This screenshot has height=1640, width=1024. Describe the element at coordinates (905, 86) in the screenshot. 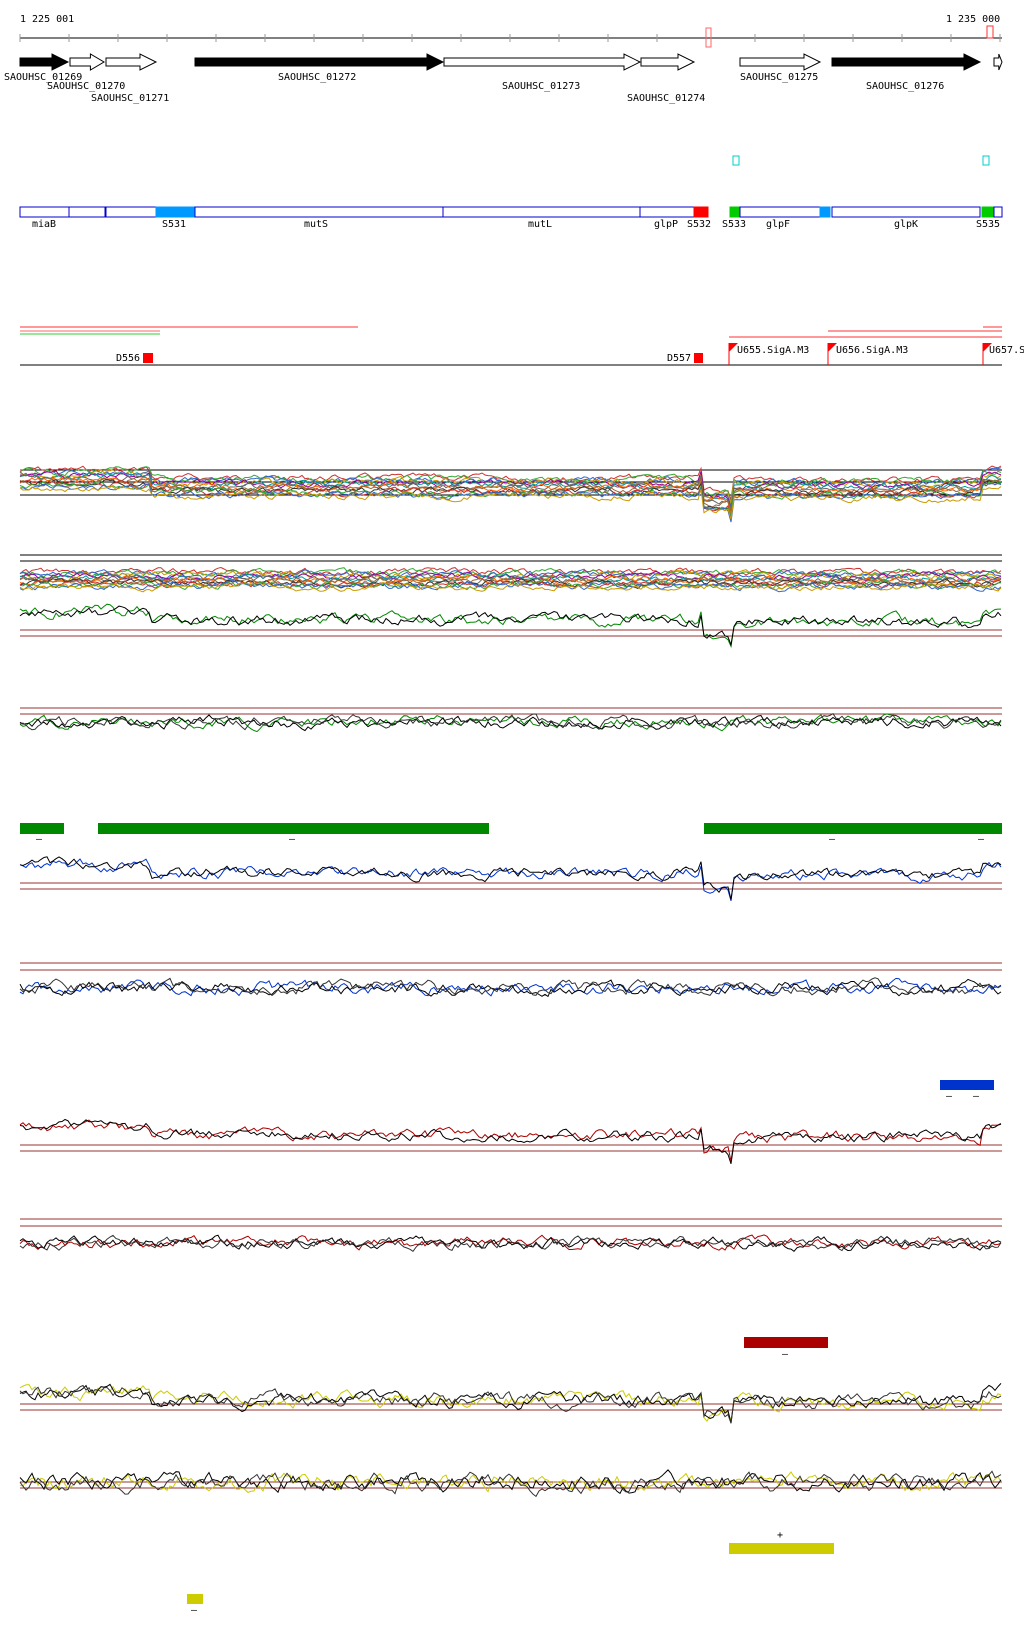

I see `gene-label: SAOUHSC_01276` at that location.